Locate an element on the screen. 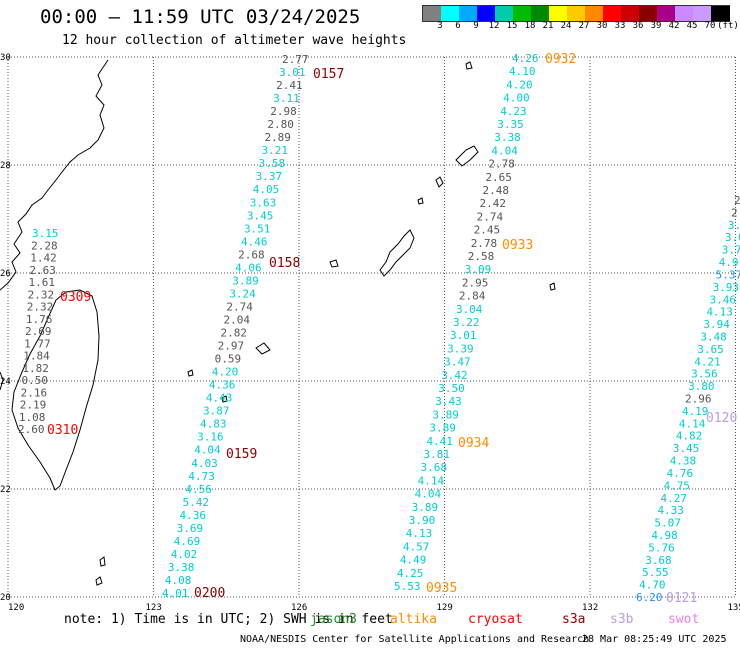  track-time-label: 0158 is located at coordinates (284, 263).